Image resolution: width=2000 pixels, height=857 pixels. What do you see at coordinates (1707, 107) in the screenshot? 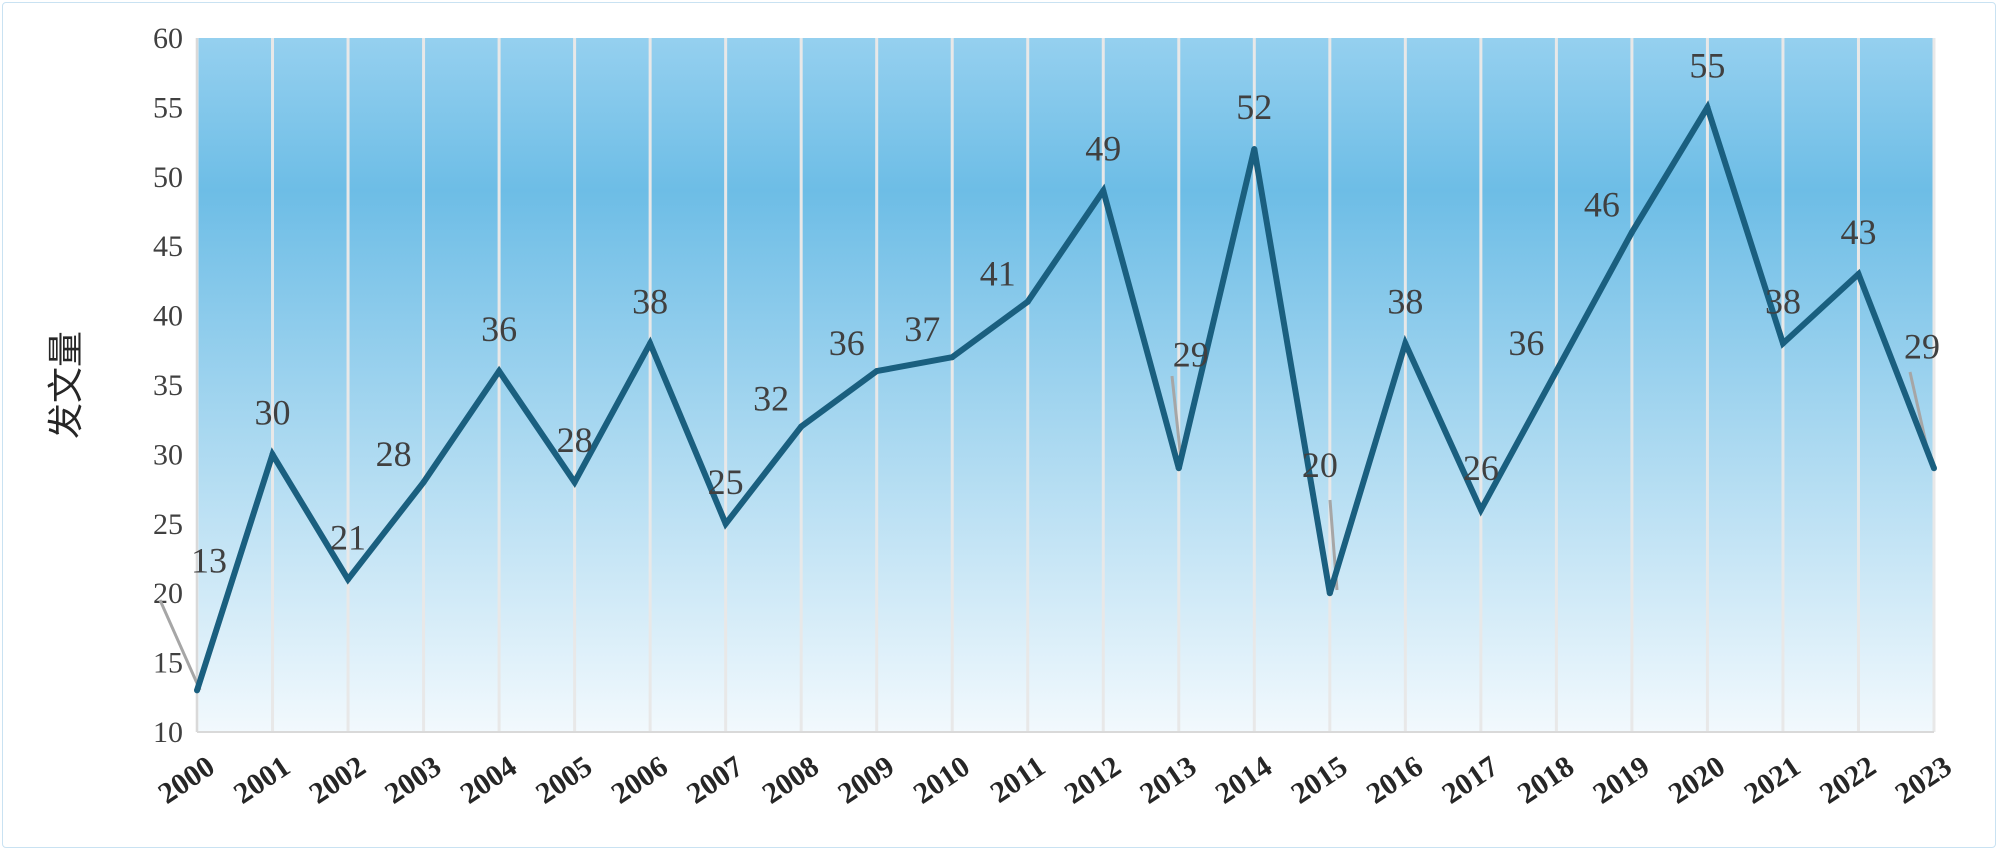
I see `data-point-2020` at bounding box center [1707, 107].